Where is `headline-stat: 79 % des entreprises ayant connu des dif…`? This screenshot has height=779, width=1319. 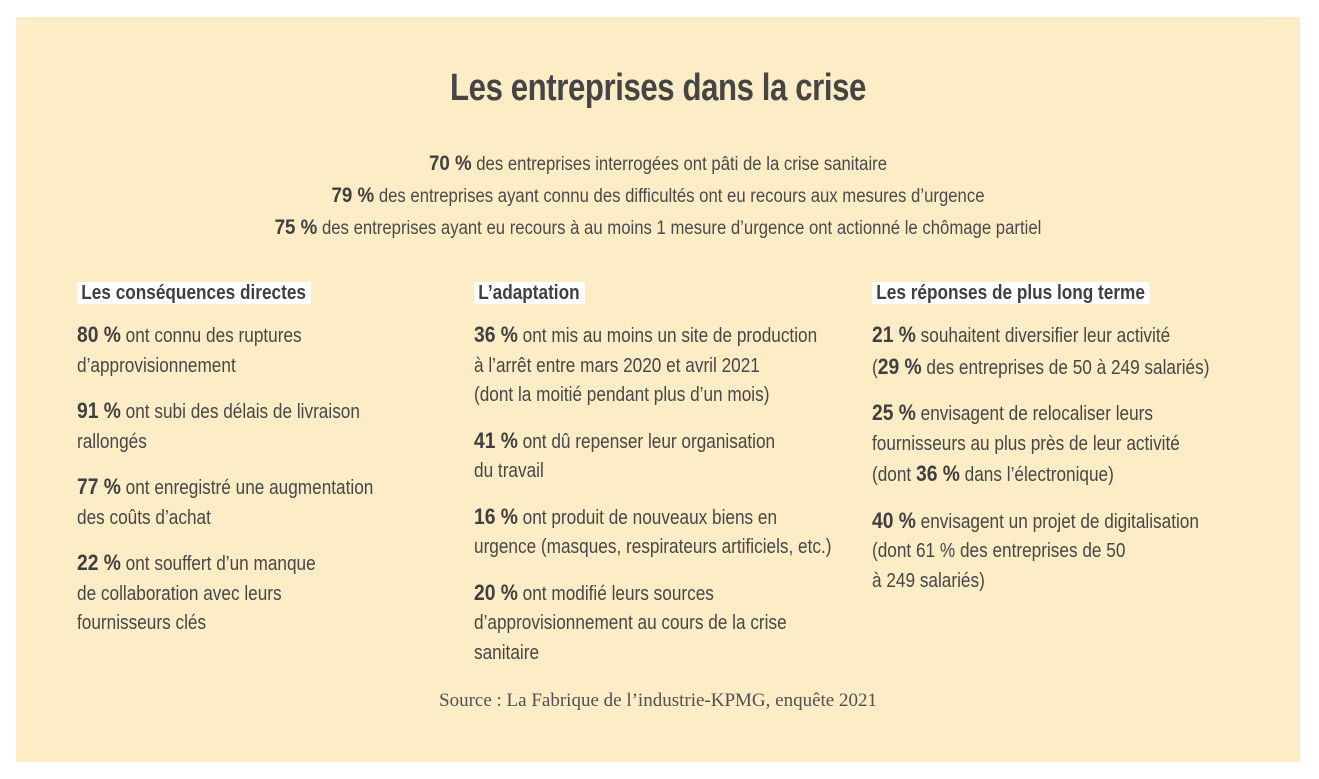
headline-stat: 79 % des entreprises ayant connu des dif… is located at coordinates (658, 195).